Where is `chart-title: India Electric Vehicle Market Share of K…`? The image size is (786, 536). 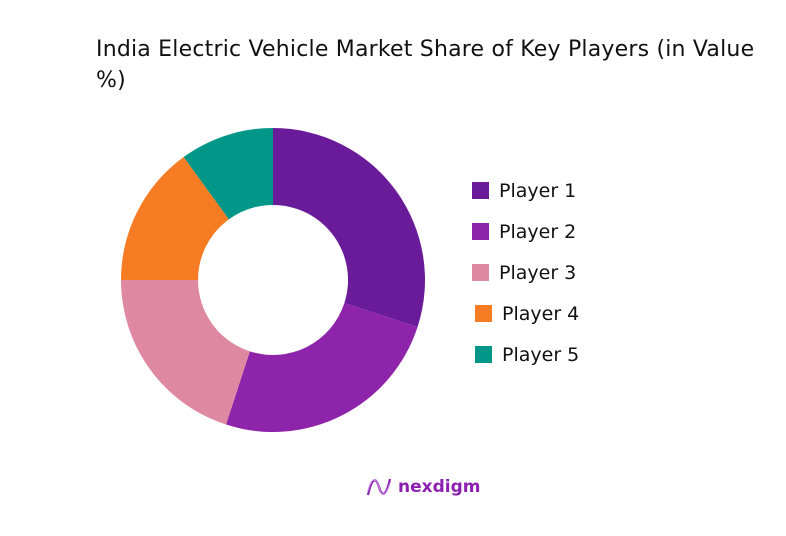 chart-title: India Electric Vehicle Market Share of K… is located at coordinates (425, 65).